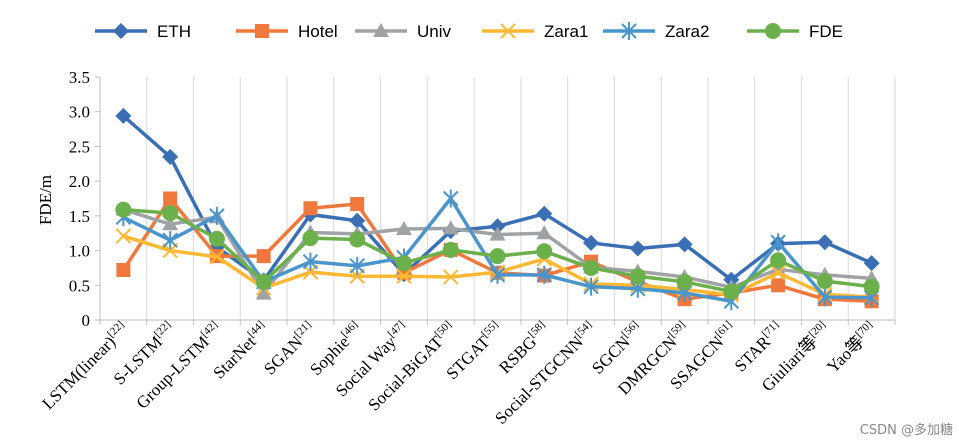 The width and height of the screenshot is (959, 446). Describe the element at coordinates (403, 31) in the screenshot. I see `legend-item: Univ` at that location.